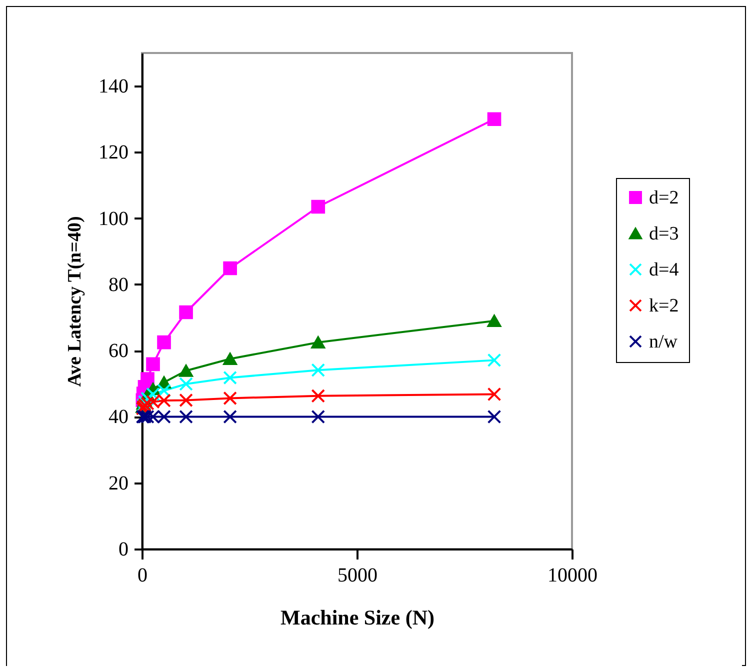 This screenshot has height=672, width=752. What do you see at coordinates (118, 351) in the screenshot?
I see `y-tick-label: 60` at bounding box center [118, 351].